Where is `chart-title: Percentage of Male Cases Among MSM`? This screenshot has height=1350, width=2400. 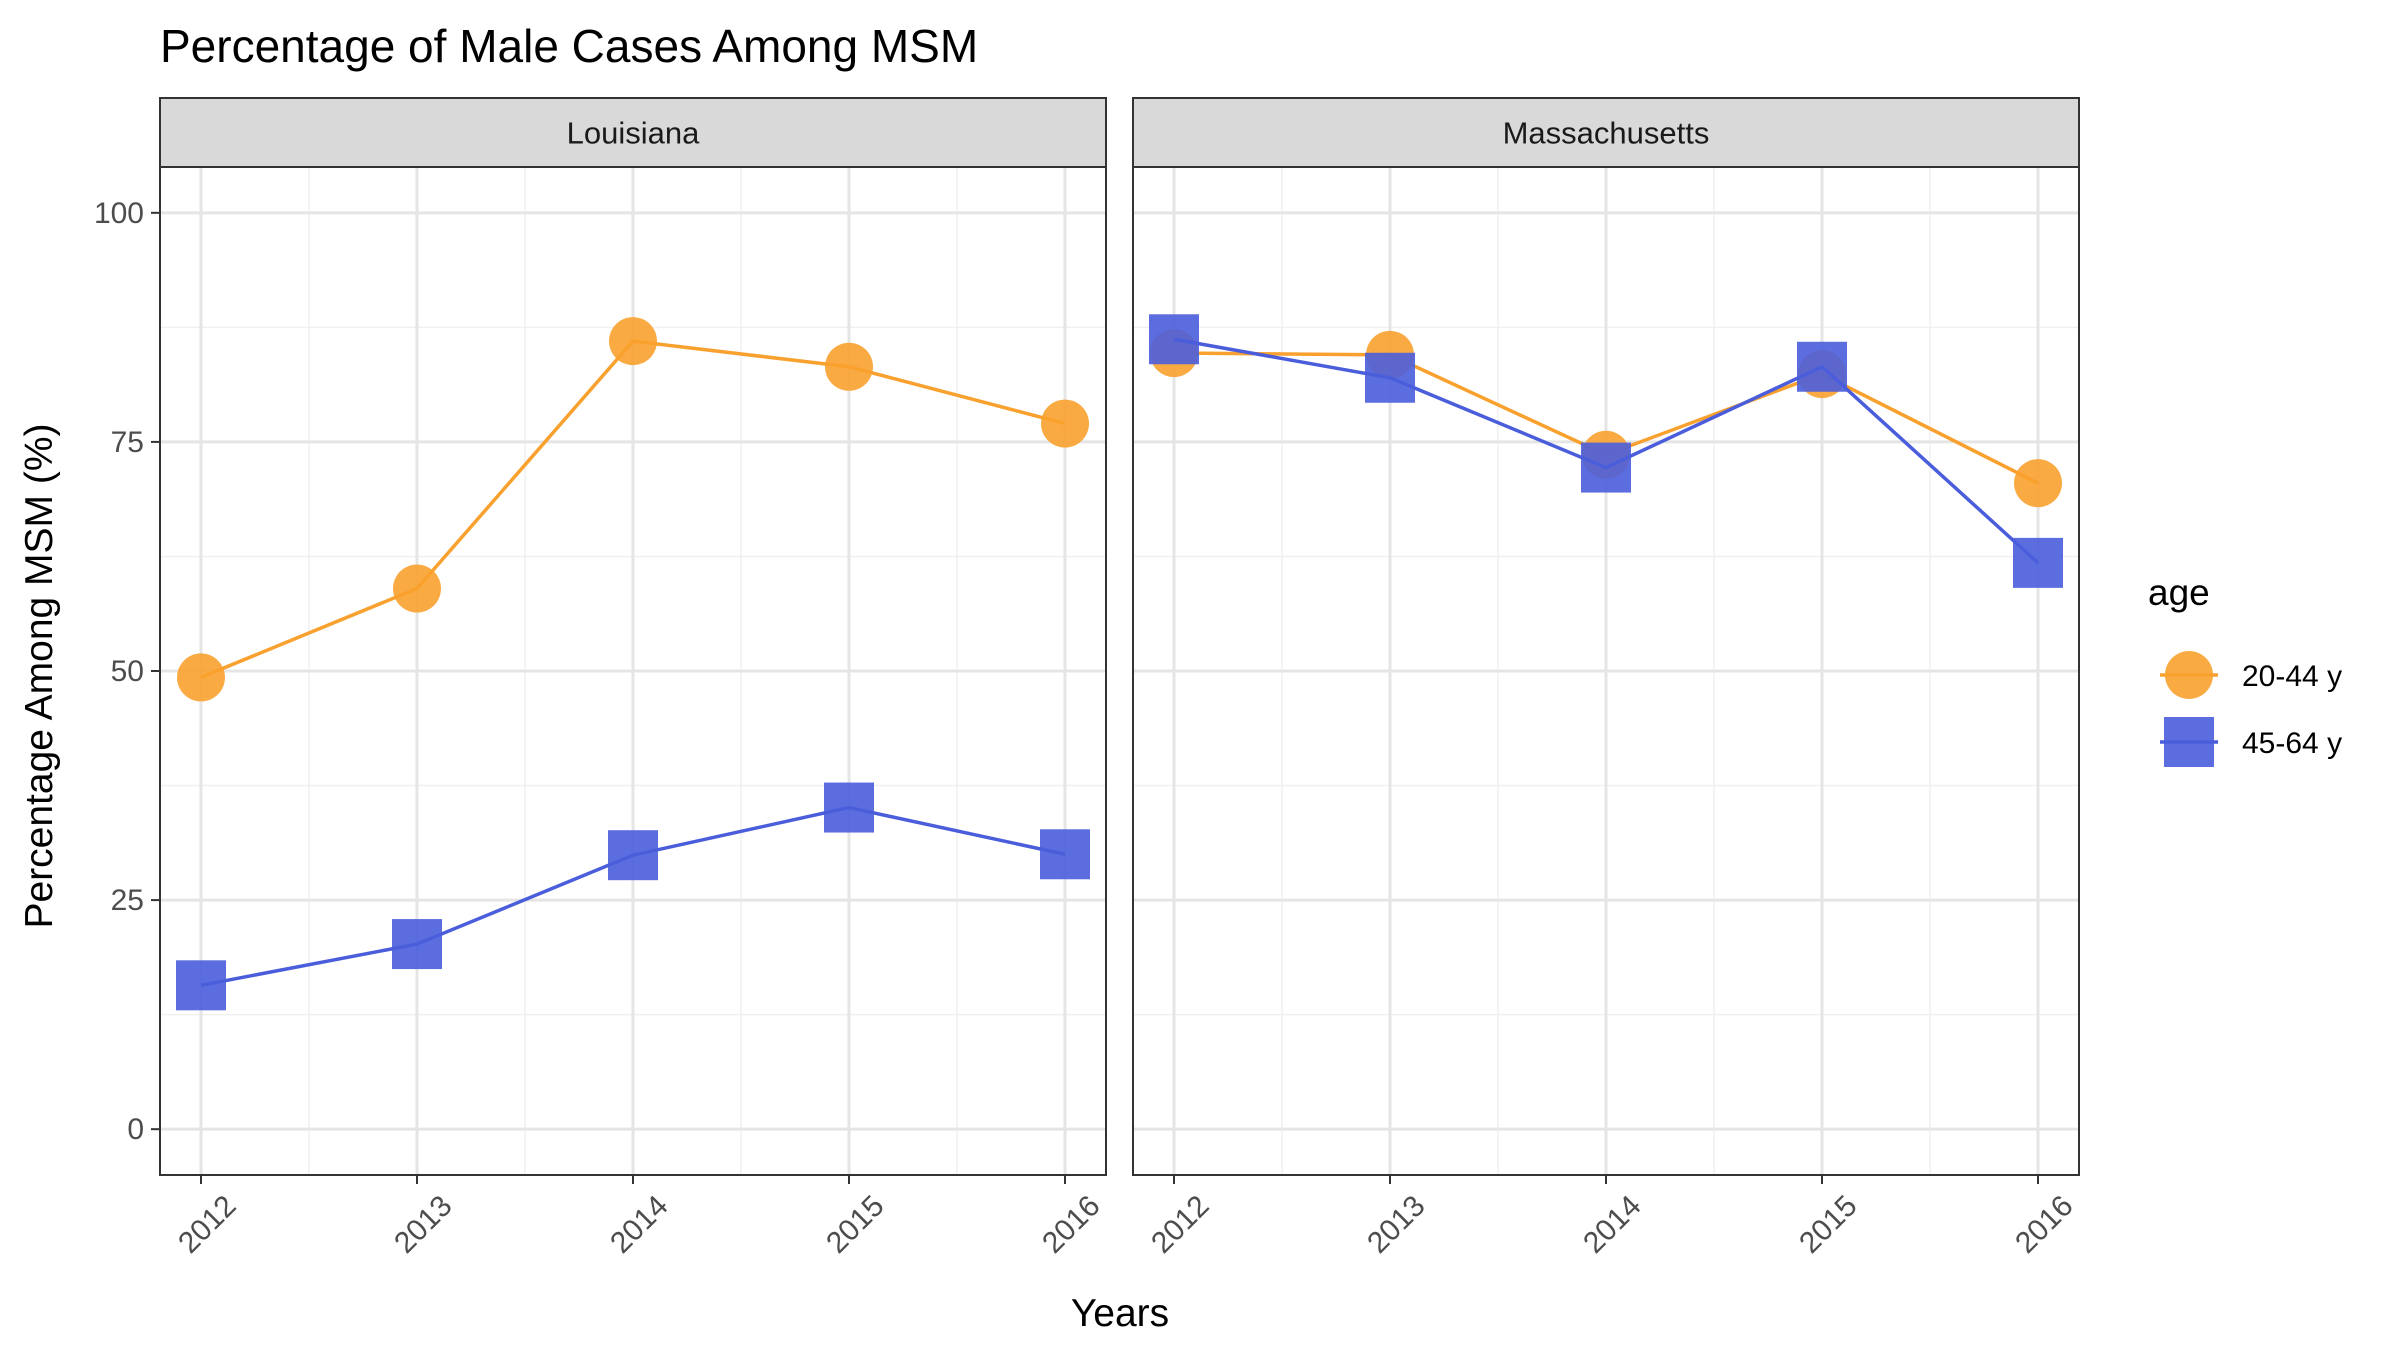
chart-title: Percentage of Male Cases Among MSM is located at coordinates (569, 46).